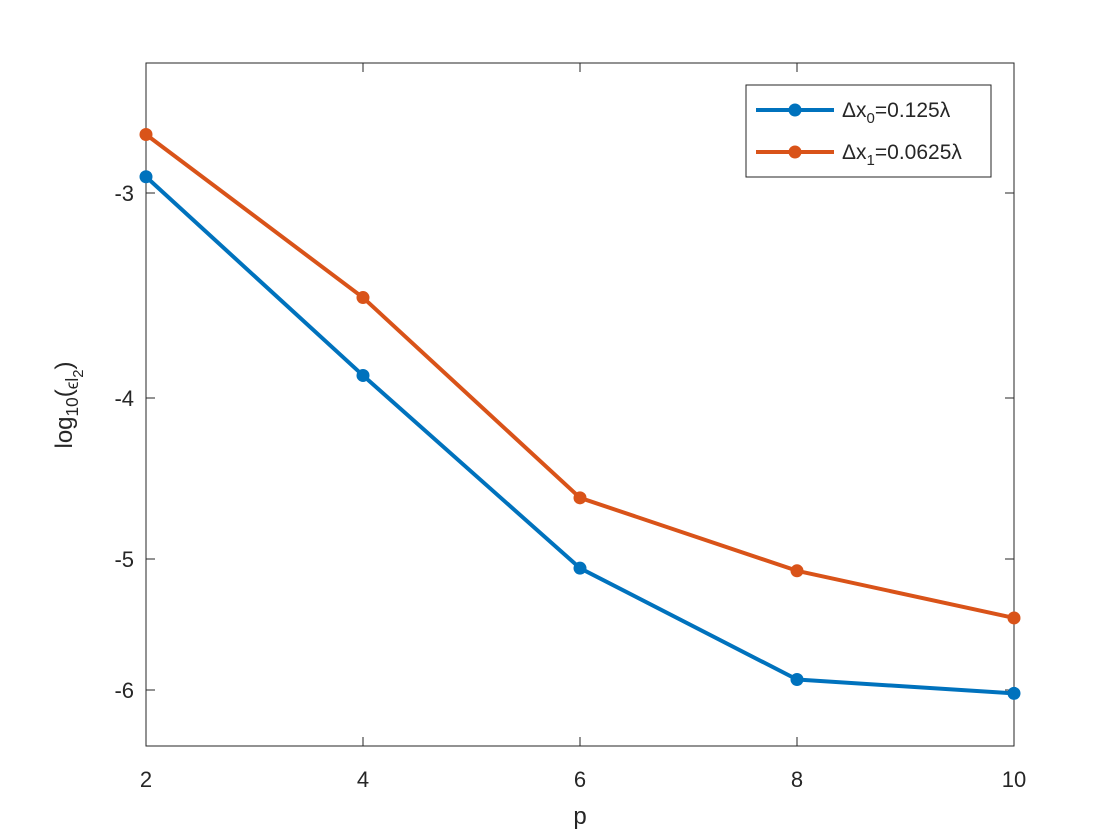  Describe the element at coordinates (363, 779) in the screenshot. I see `x-tick-label: 4` at that location.